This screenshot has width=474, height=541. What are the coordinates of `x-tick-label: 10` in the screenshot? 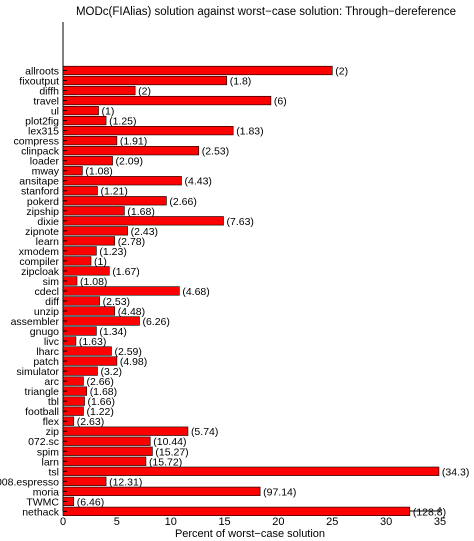 It's located at (171, 522).